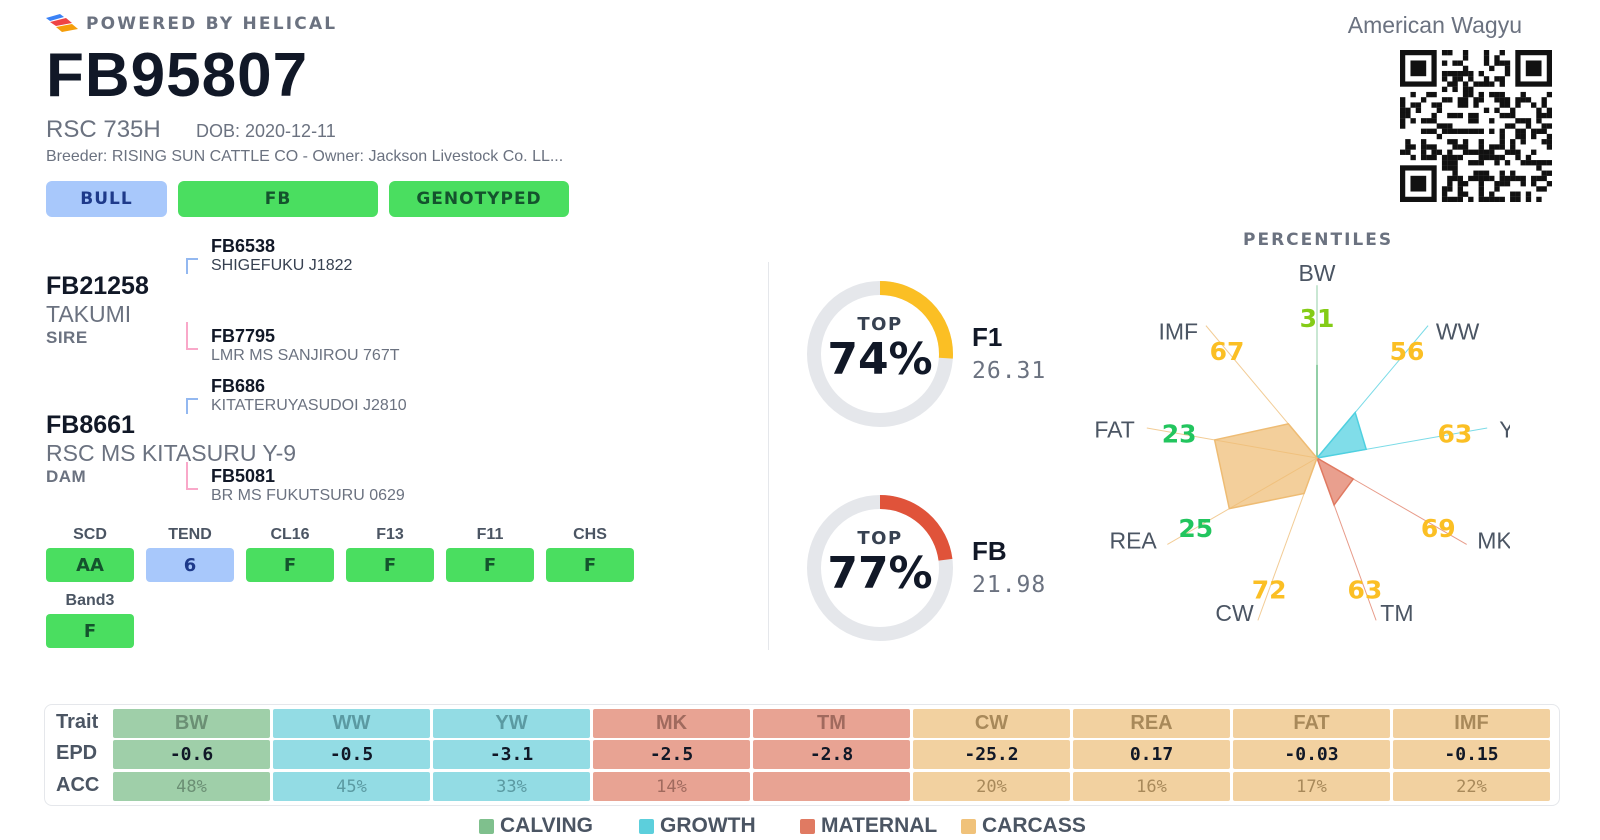  I want to click on marker-label: Band3, so click(90, 600).